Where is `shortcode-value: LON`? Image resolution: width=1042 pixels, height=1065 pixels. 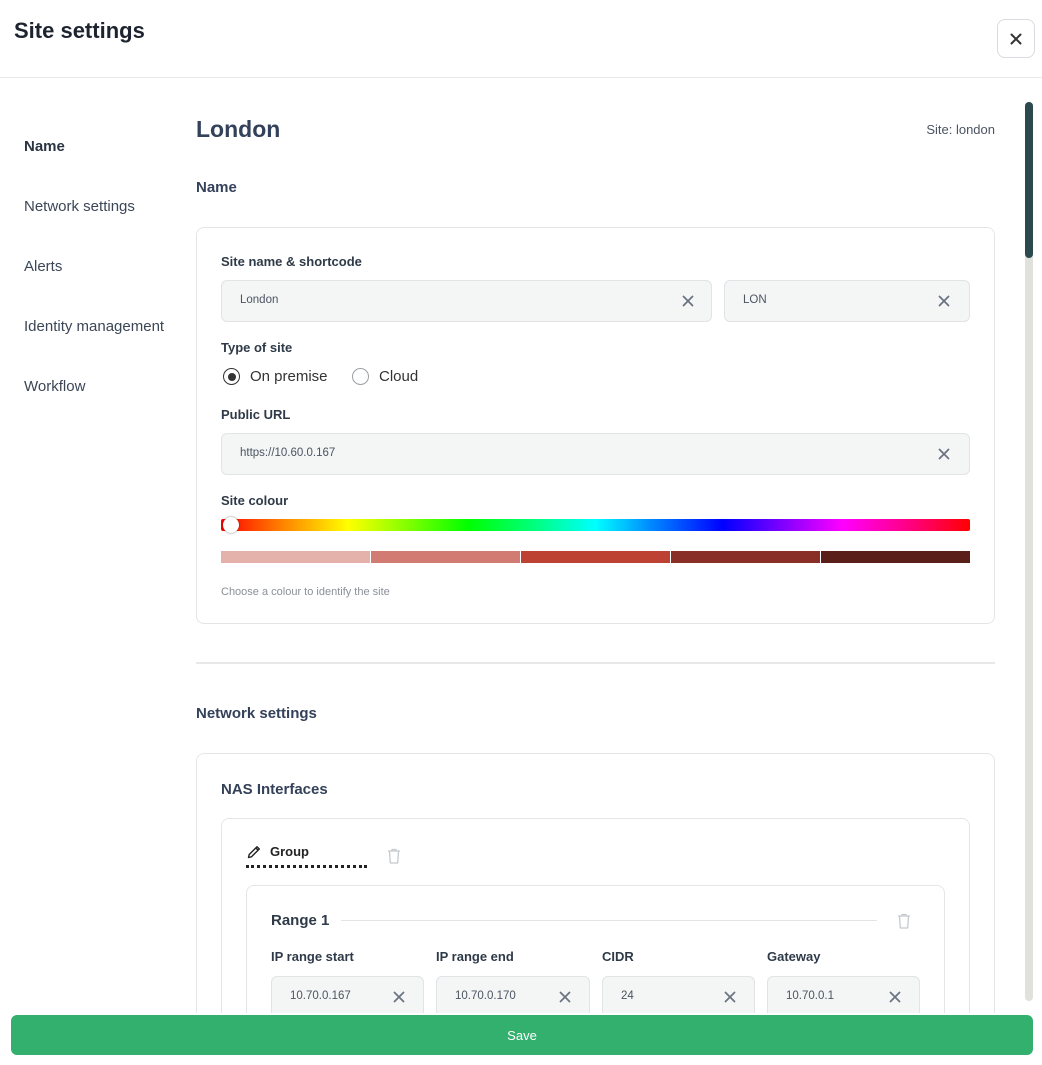 shortcode-value: LON is located at coordinates (755, 300).